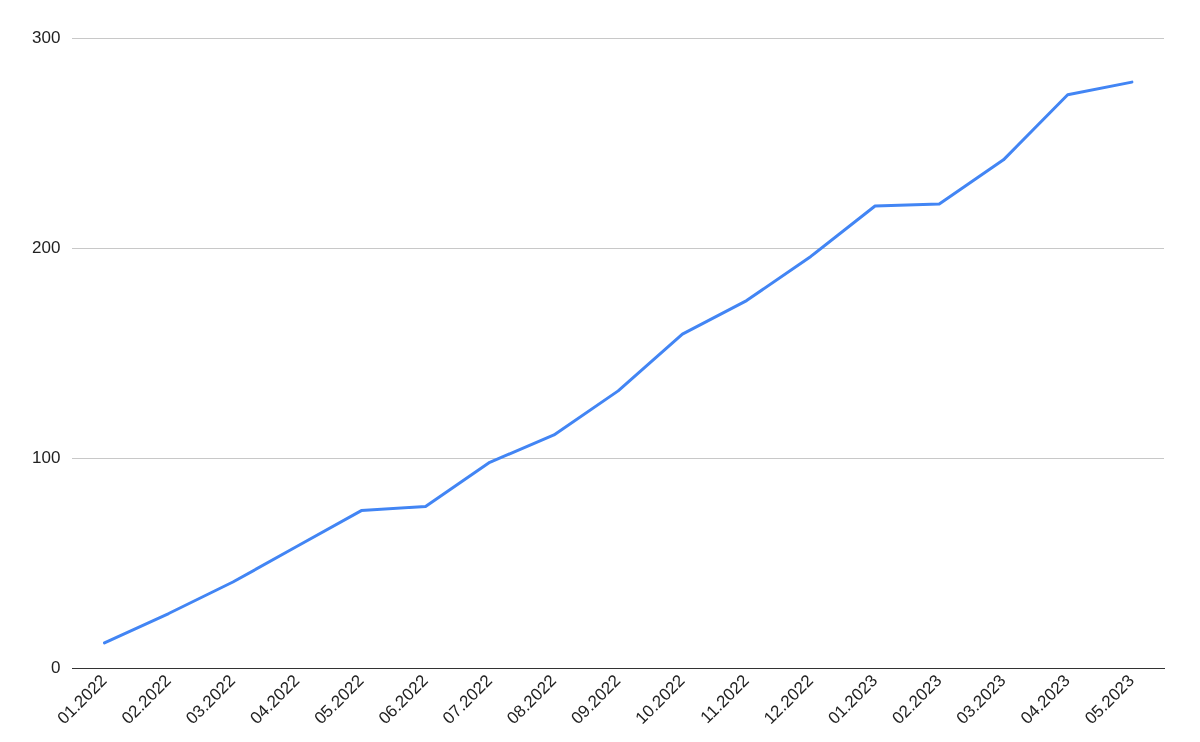 Image resolution: width=1200 pixels, height=742 pixels. What do you see at coordinates (55, 667) in the screenshot?
I see `y-tick-label: 0` at bounding box center [55, 667].